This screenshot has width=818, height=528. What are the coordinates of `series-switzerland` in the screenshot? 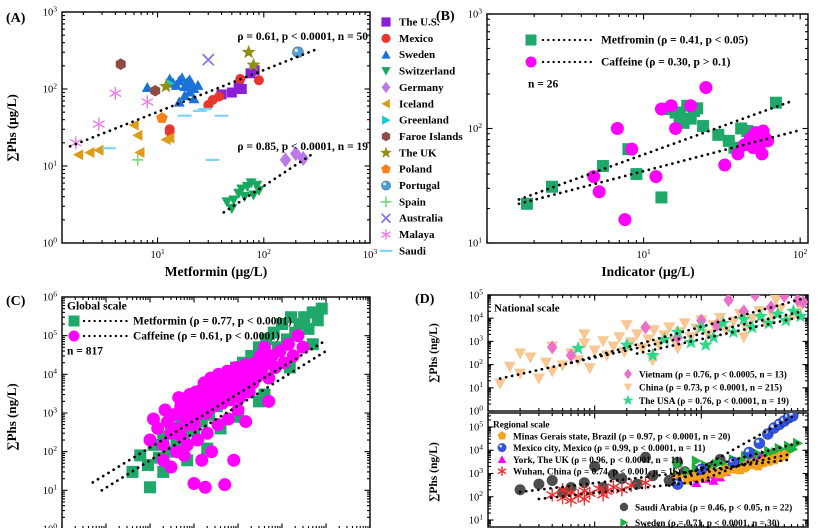 It's located at (243, 196).